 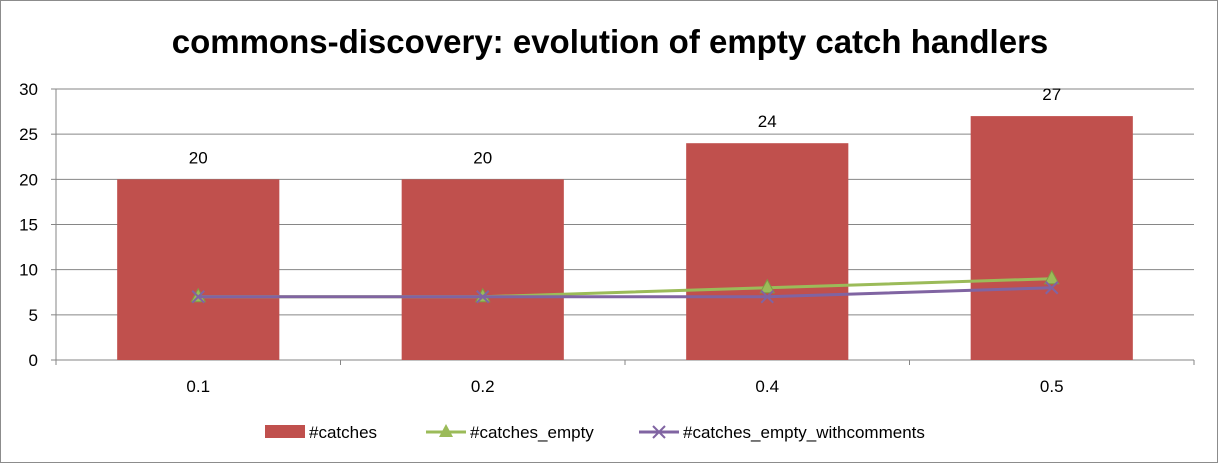 What do you see at coordinates (659, 432) in the screenshot?
I see `legend-x-marker` at bounding box center [659, 432].